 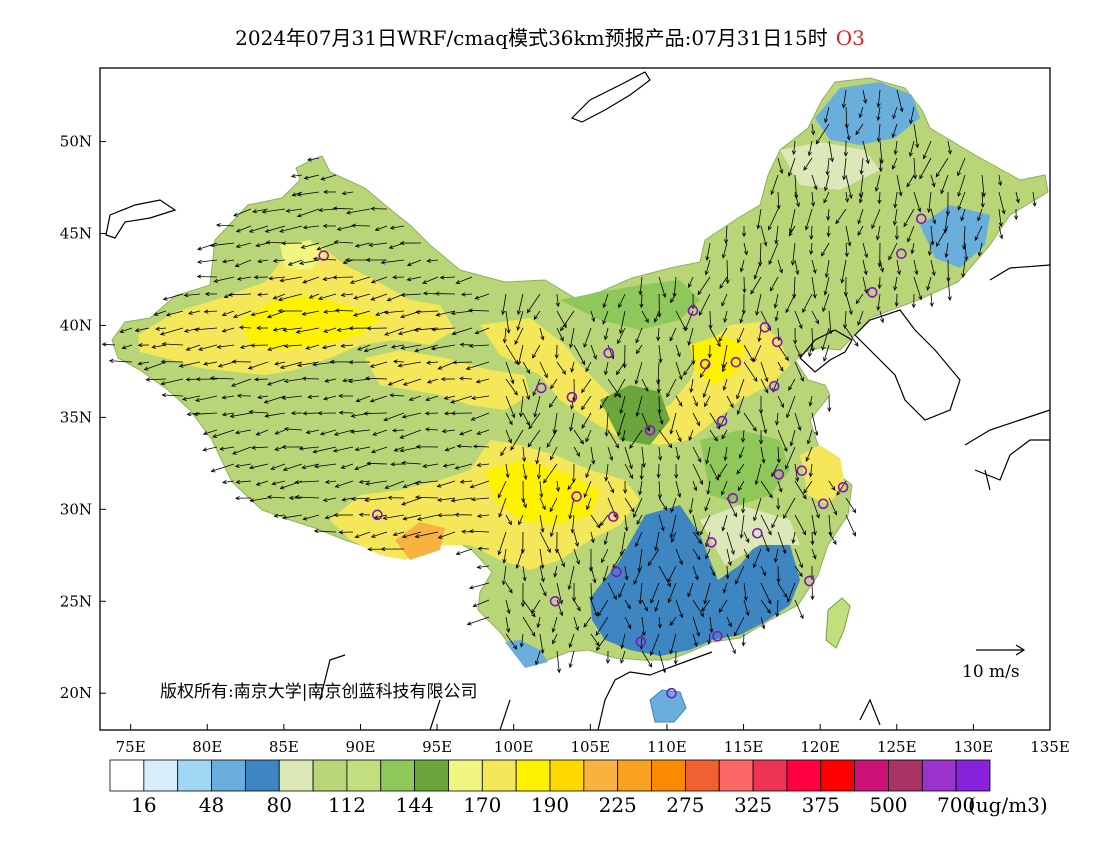 What do you see at coordinates (888, 805) in the screenshot?
I see `colorbar-tick-label: 500` at bounding box center [888, 805].